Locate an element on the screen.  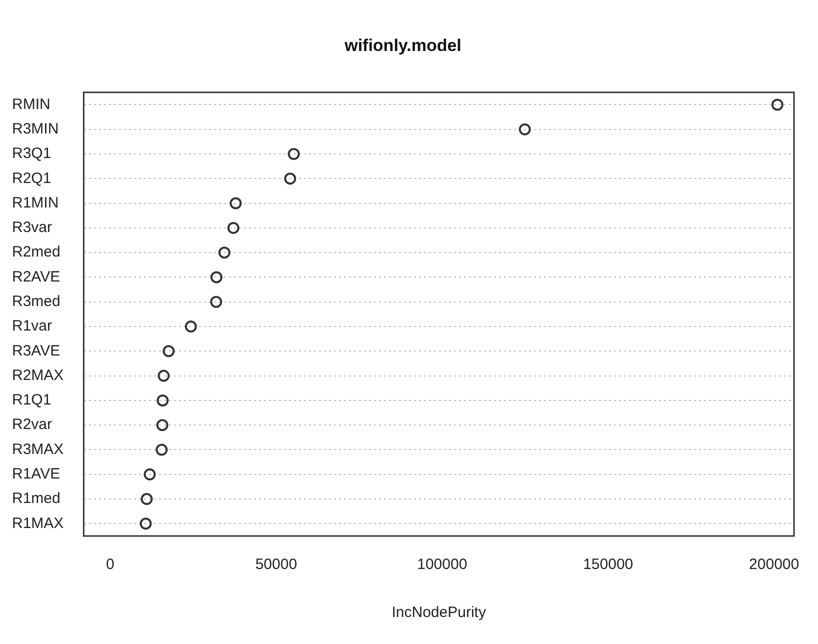
y-tick-label: R1AVE is located at coordinates (36, 474).